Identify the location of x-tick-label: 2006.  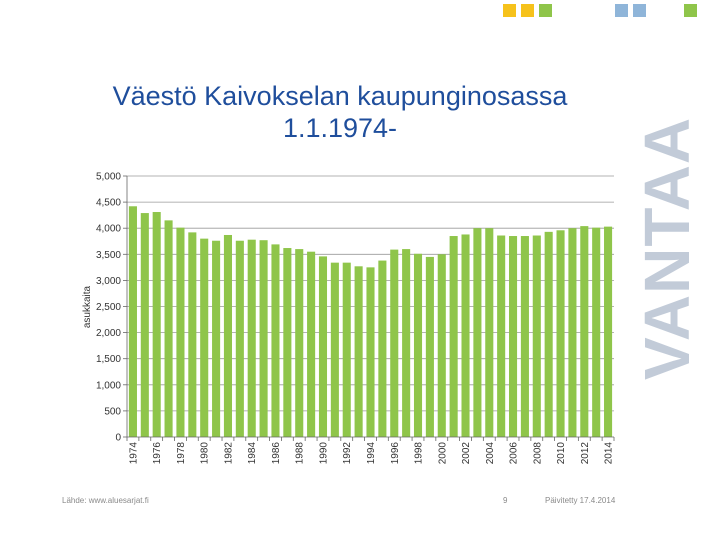
(514, 453).